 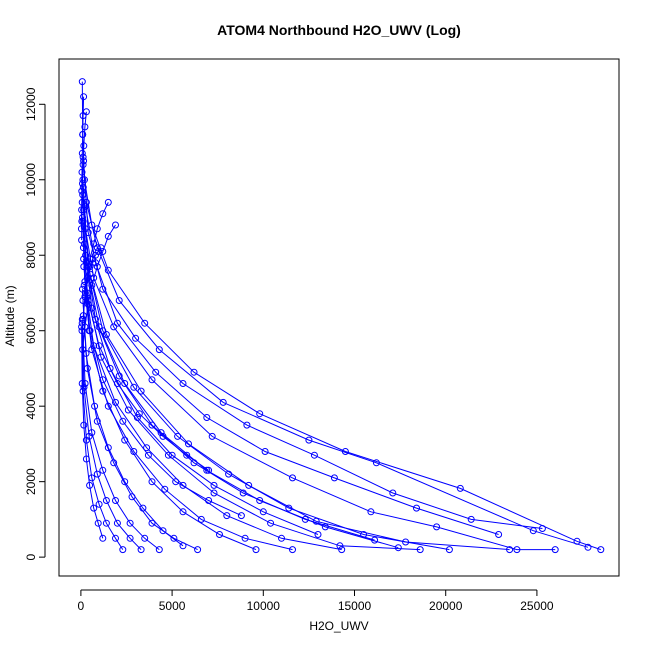 What do you see at coordinates (339, 30) in the screenshot?
I see `chart-title: ATOM4 Northbound H2O_UWV (Log)` at bounding box center [339, 30].